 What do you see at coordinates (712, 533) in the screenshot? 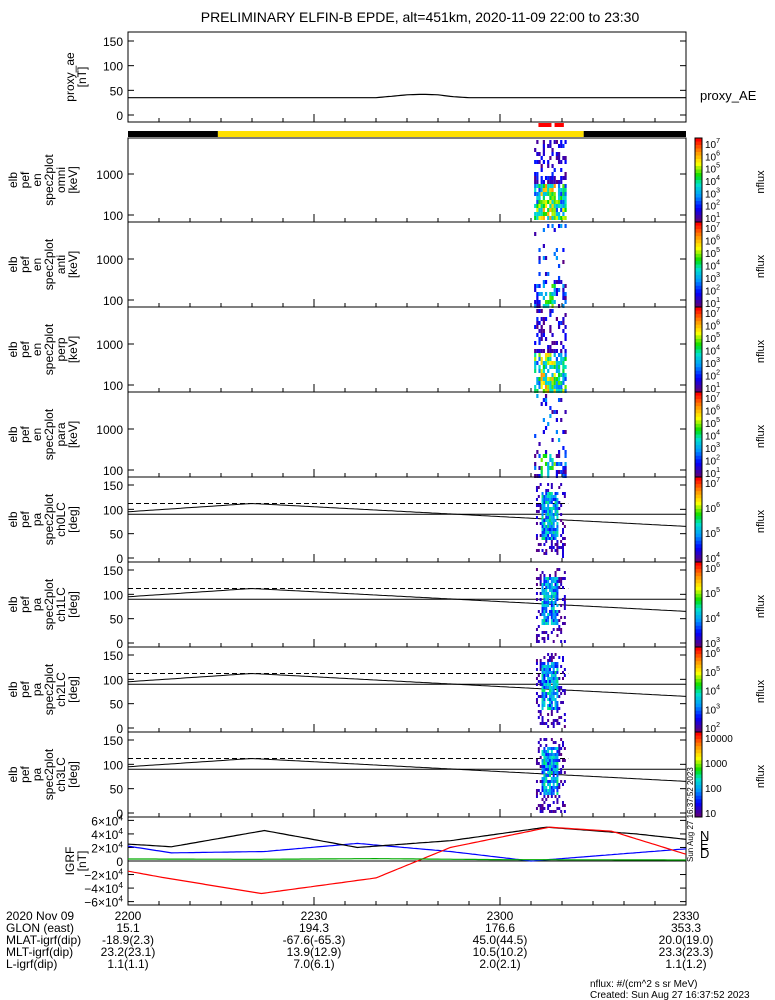
I see `colorbar-tick-label: 10⁵` at bounding box center [712, 533].